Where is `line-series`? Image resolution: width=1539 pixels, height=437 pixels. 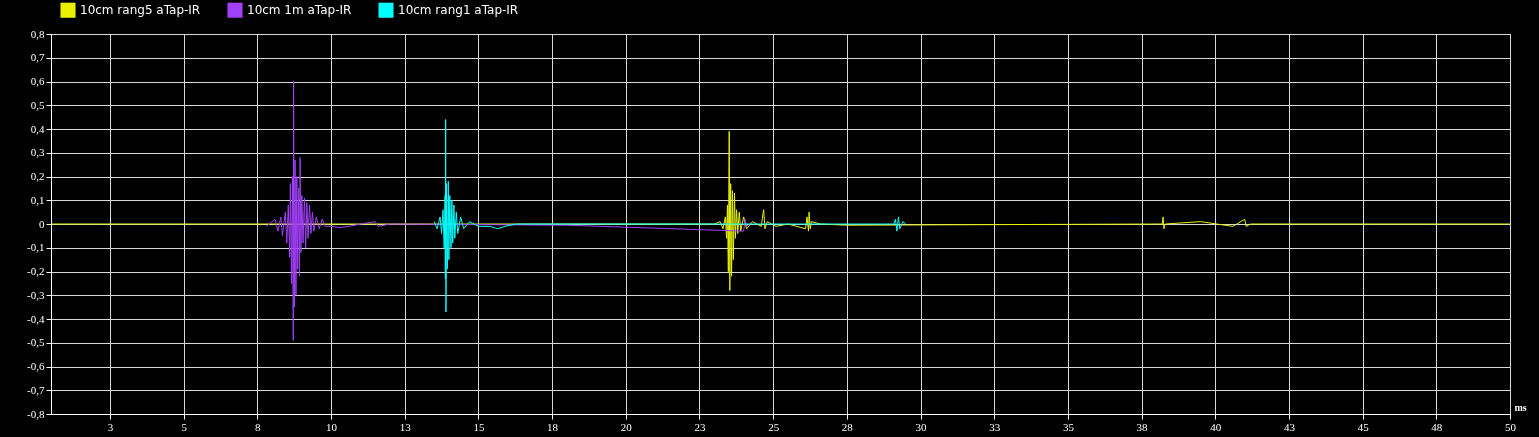 line-series is located at coordinates (670, 216).